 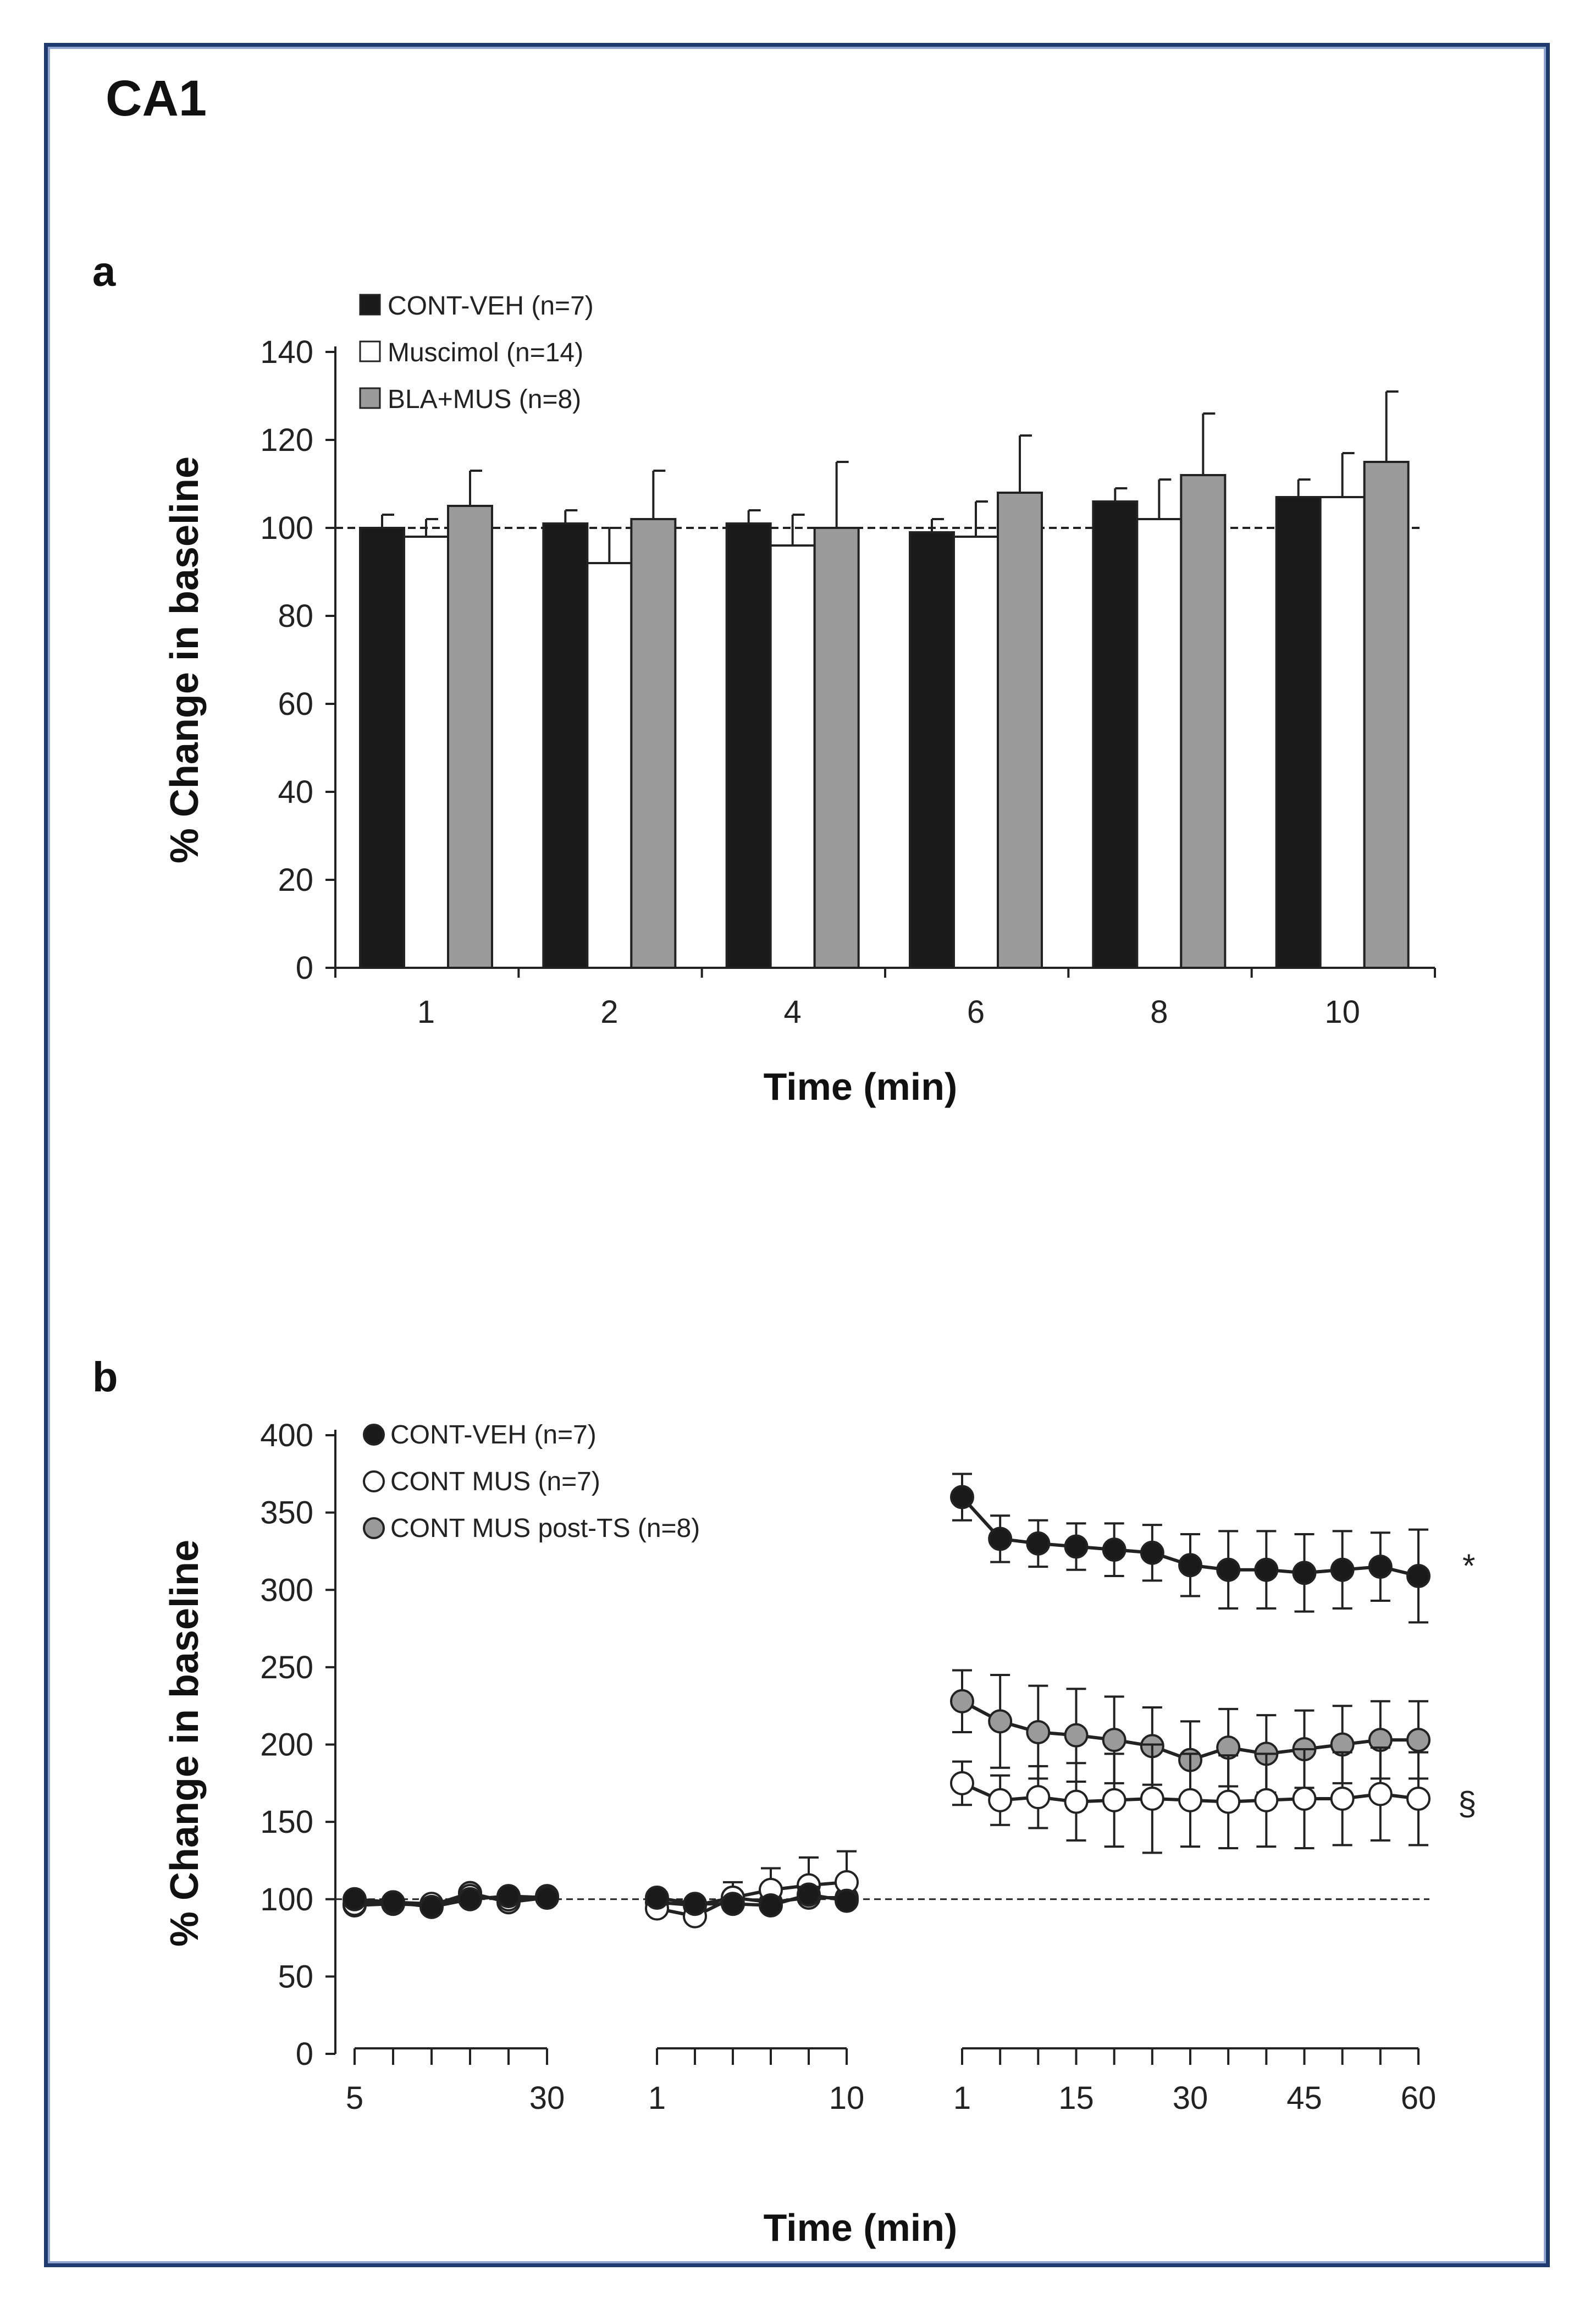 I want to click on y-tick-label: 350, so click(x=287, y=1513).